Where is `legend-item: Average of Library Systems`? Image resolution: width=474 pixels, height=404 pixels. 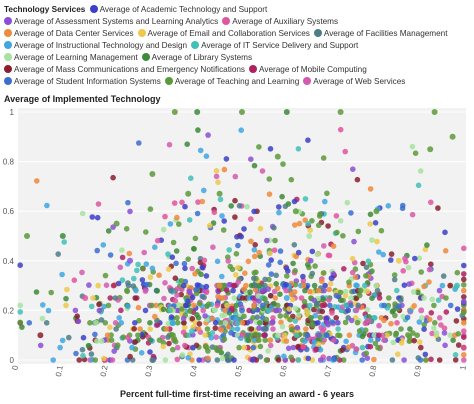
legend-item: Average of Library Systems is located at coordinates (196, 58).